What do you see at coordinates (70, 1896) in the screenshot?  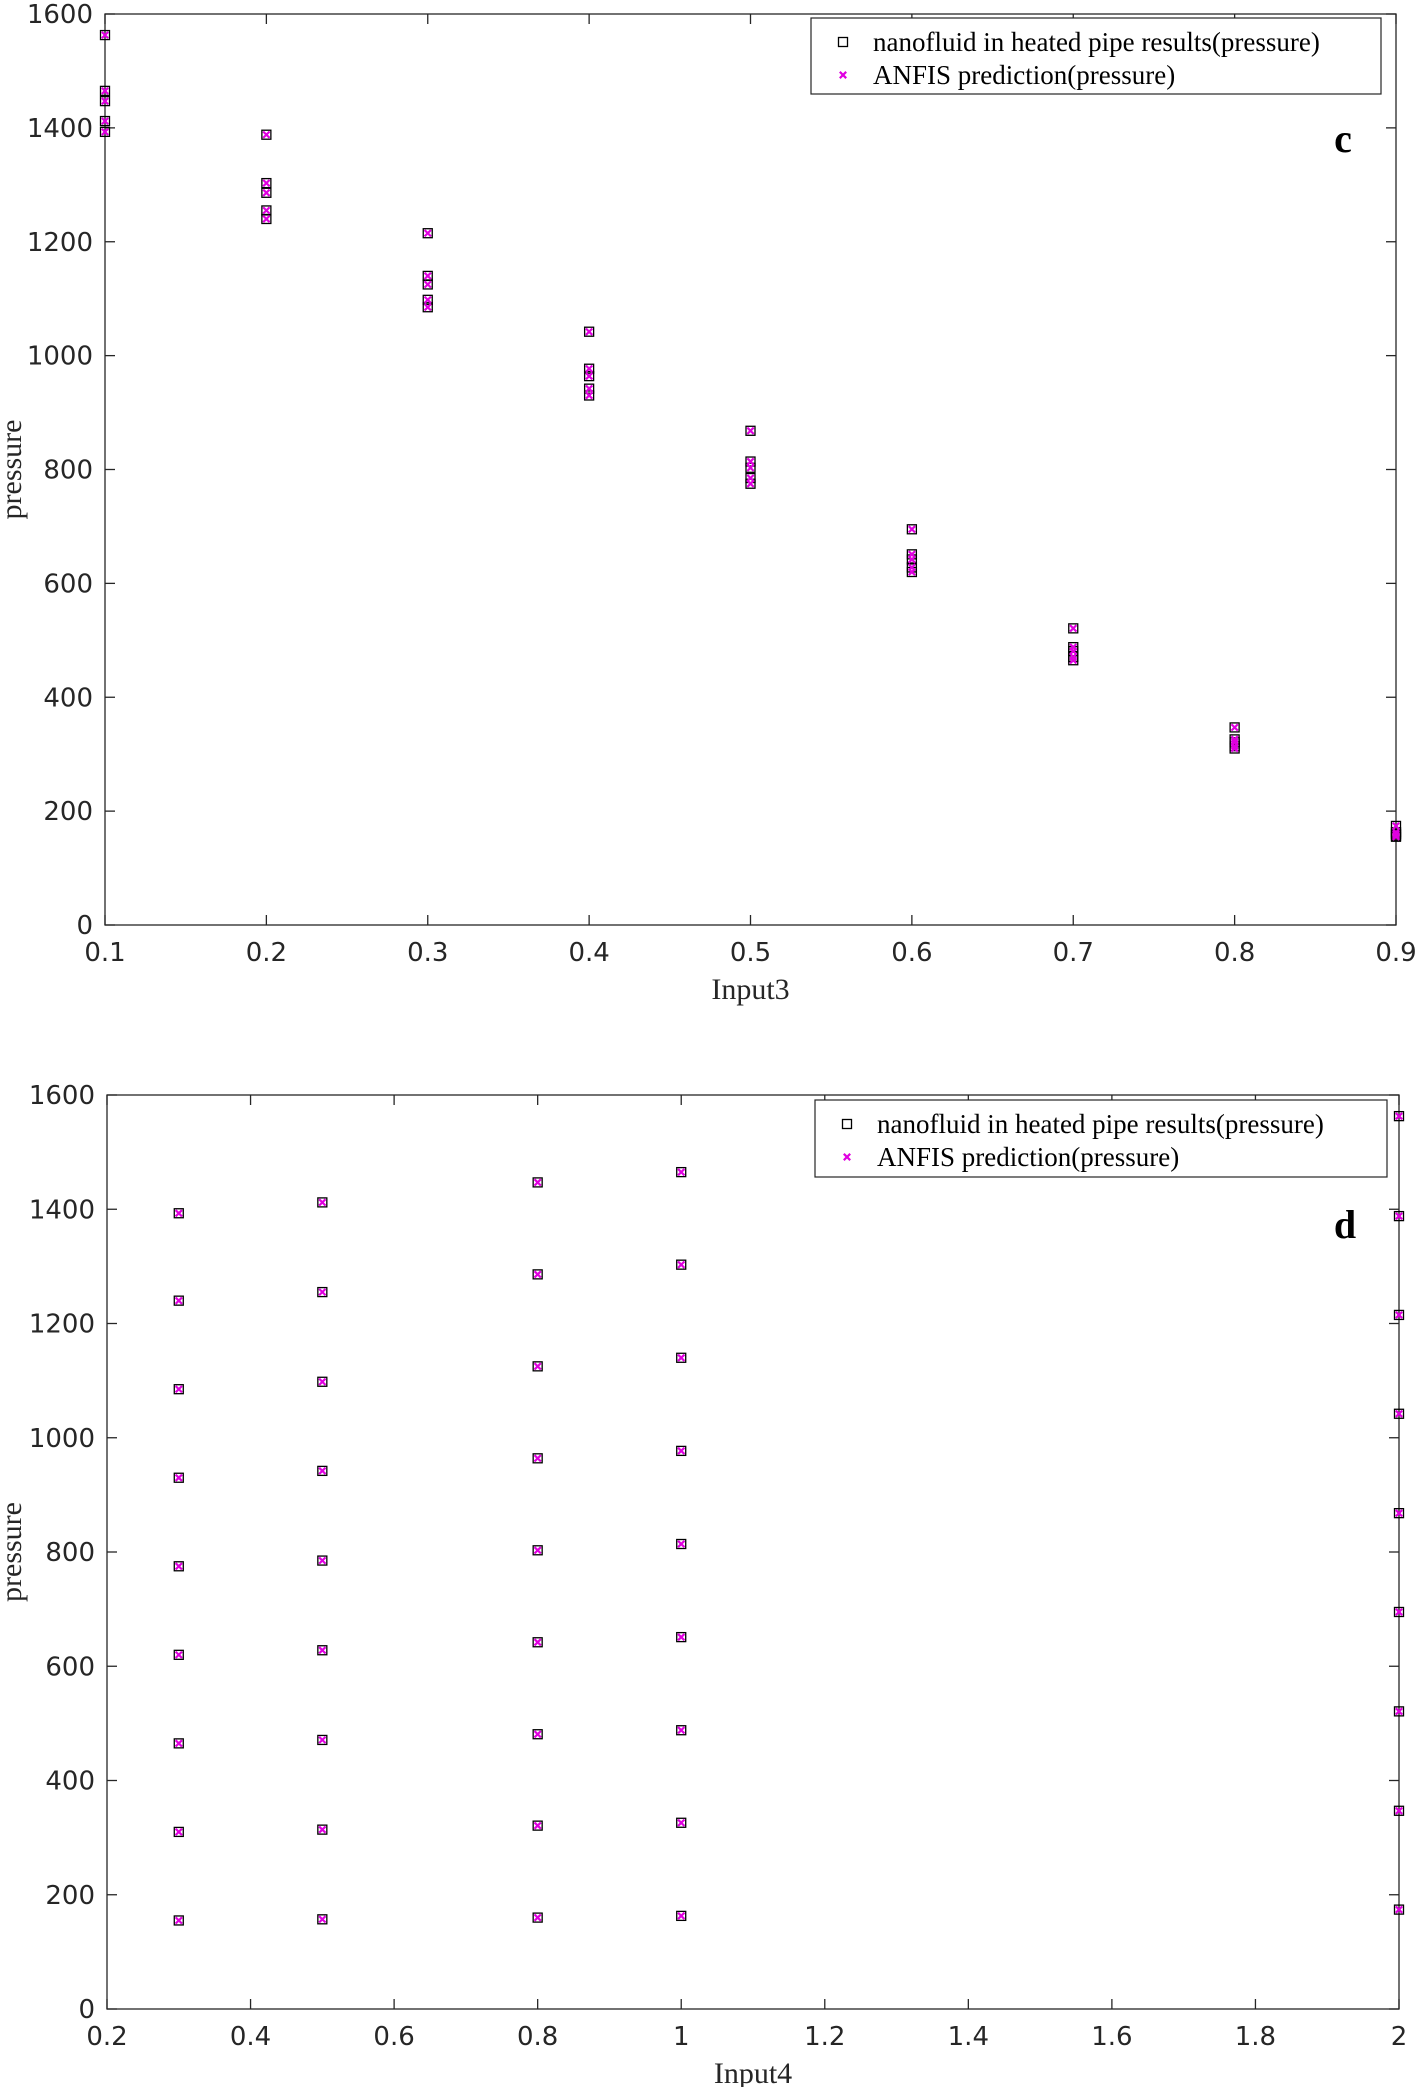 I see `y-tick-label: 200` at bounding box center [70, 1896].